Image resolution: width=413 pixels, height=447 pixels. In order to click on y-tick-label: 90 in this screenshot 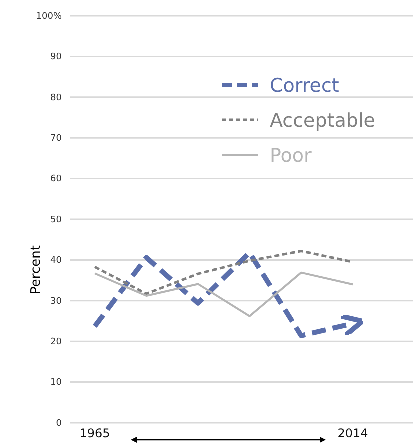, I will do `click(56, 57)`.